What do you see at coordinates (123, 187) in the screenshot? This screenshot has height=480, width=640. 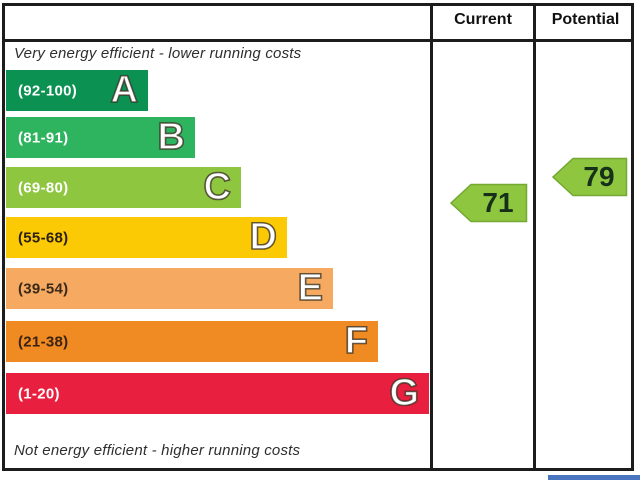 I see `band-c: (69-80) C` at bounding box center [123, 187].